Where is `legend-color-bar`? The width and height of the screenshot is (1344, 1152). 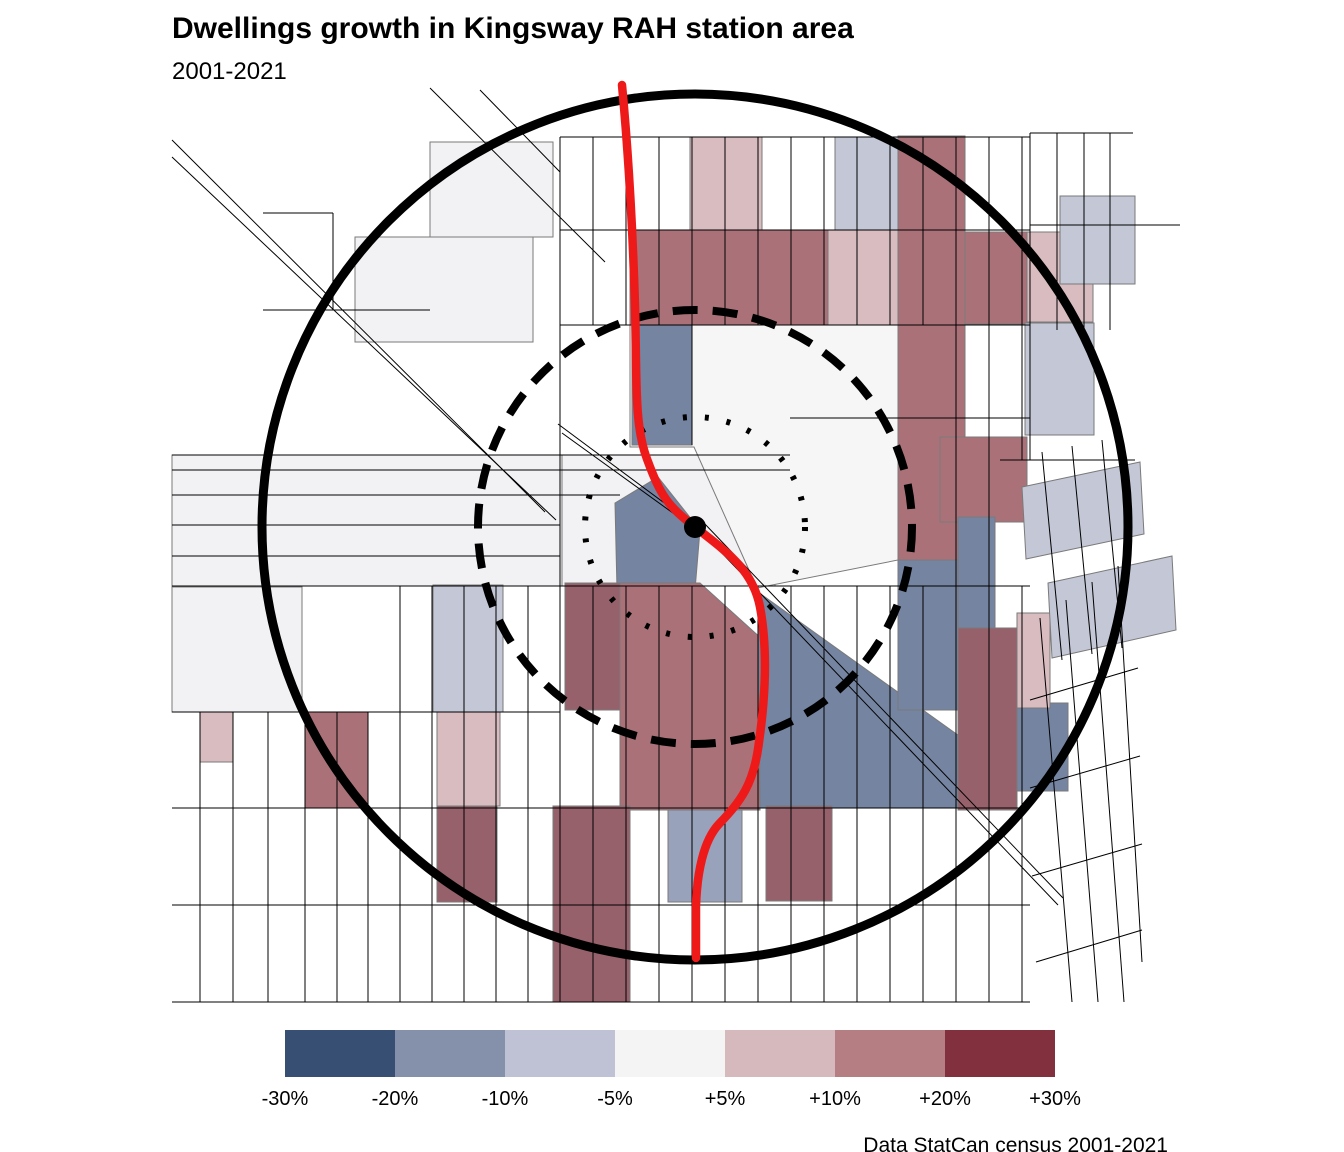 legend-color-bar is located at coordinates (670, 1053).